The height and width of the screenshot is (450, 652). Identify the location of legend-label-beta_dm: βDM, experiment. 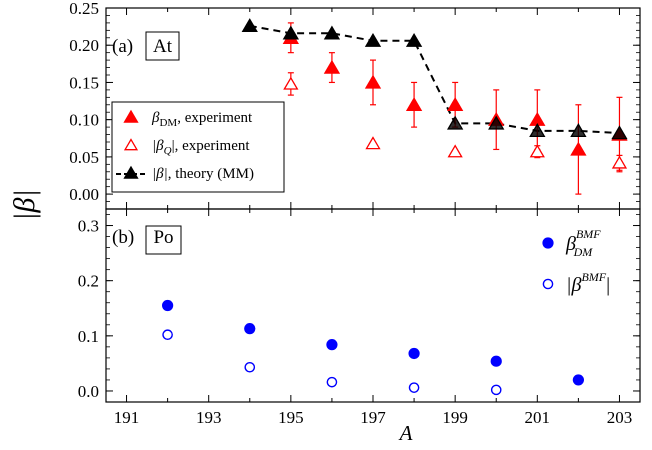
(202, 119).